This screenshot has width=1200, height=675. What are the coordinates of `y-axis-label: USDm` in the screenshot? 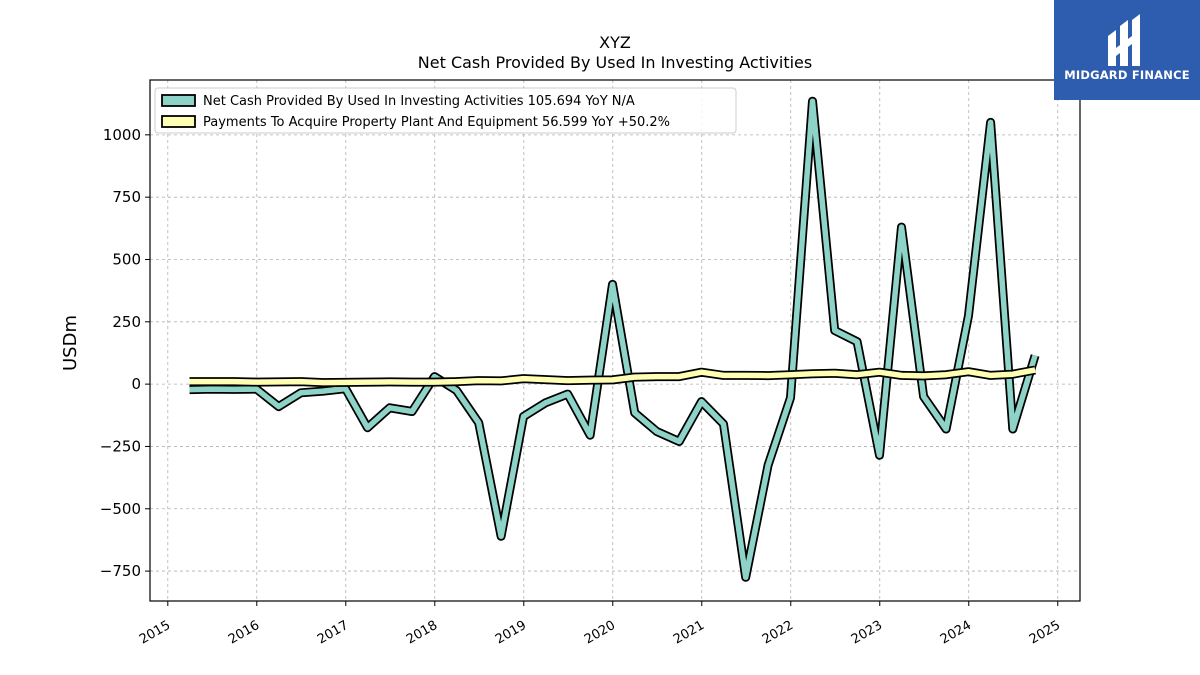 It's located at (70, 343).